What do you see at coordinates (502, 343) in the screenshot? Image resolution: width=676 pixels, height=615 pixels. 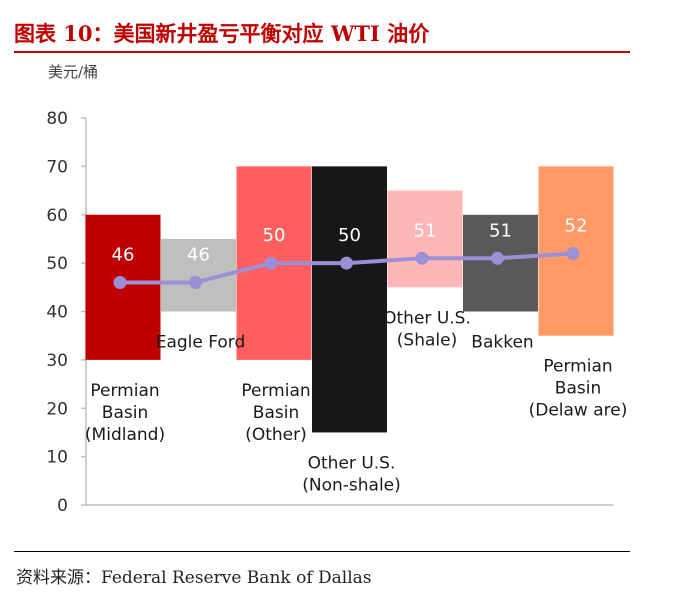 I see `category-label: Bakken` at bounding box center [502, 343].